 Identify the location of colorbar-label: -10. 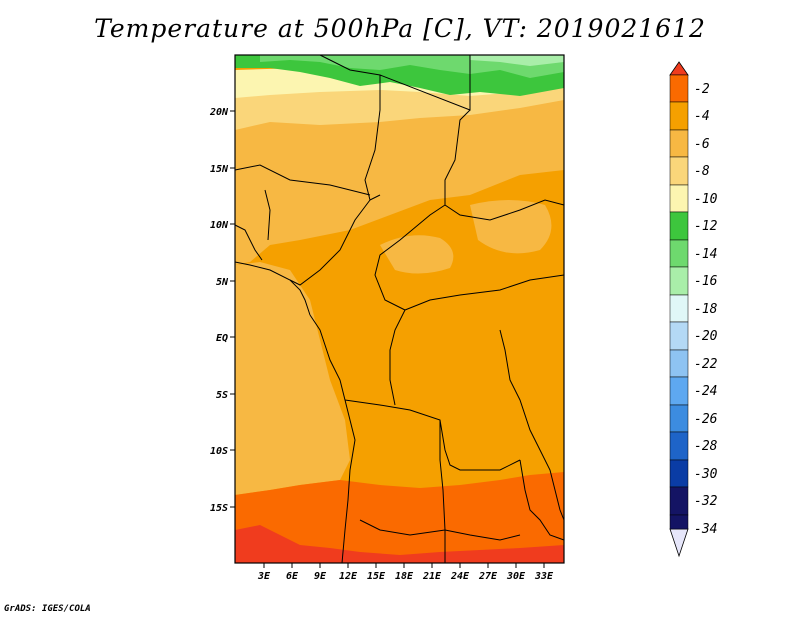
(706, 199).